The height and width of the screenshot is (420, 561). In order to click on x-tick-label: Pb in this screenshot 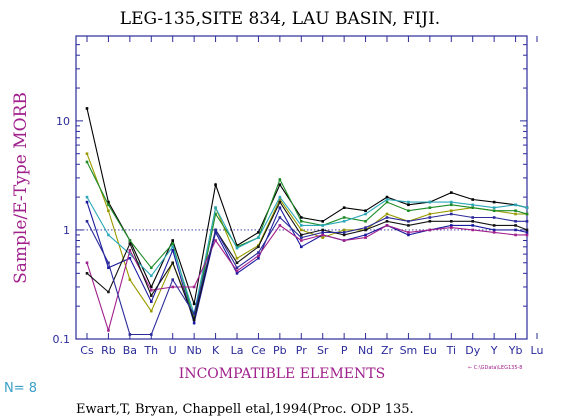, I will do `click(280, 350)`.